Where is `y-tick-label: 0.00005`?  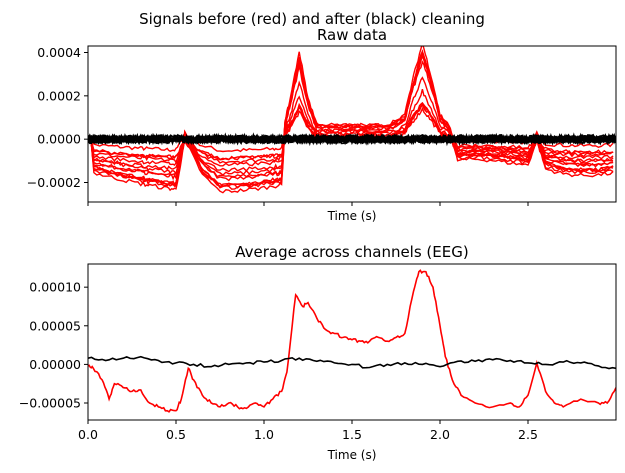
y-tick-label: 0.00005 is located at coordinates (55, 325).